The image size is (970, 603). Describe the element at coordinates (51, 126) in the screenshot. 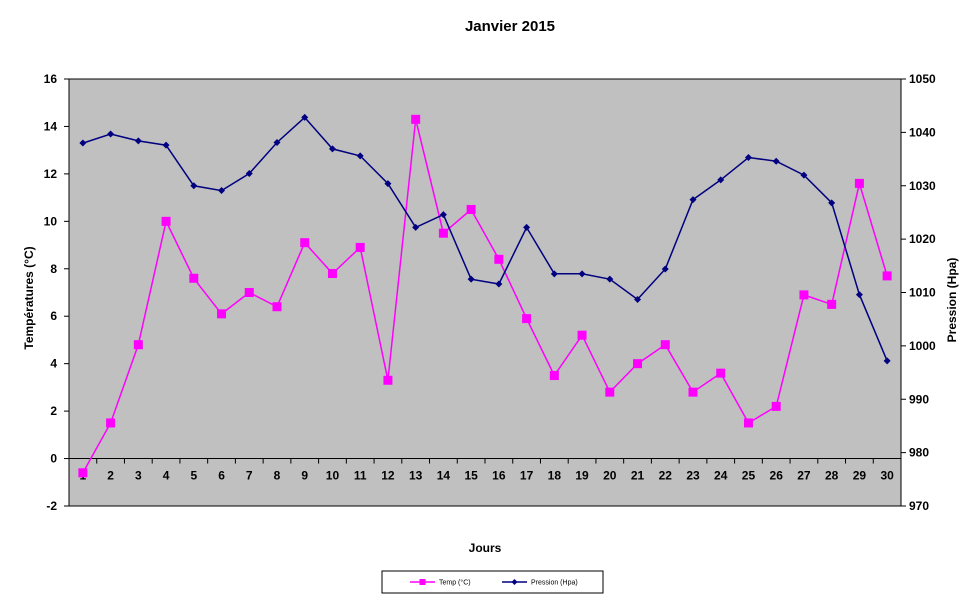

I see `left-tick-label: 14` at that location.